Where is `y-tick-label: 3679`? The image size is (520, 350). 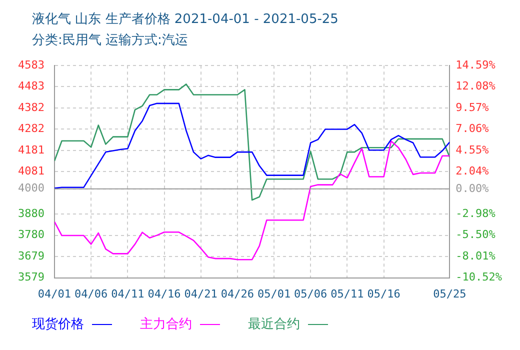
y-tick-label: 3679 is located at coordinates (31, 256).